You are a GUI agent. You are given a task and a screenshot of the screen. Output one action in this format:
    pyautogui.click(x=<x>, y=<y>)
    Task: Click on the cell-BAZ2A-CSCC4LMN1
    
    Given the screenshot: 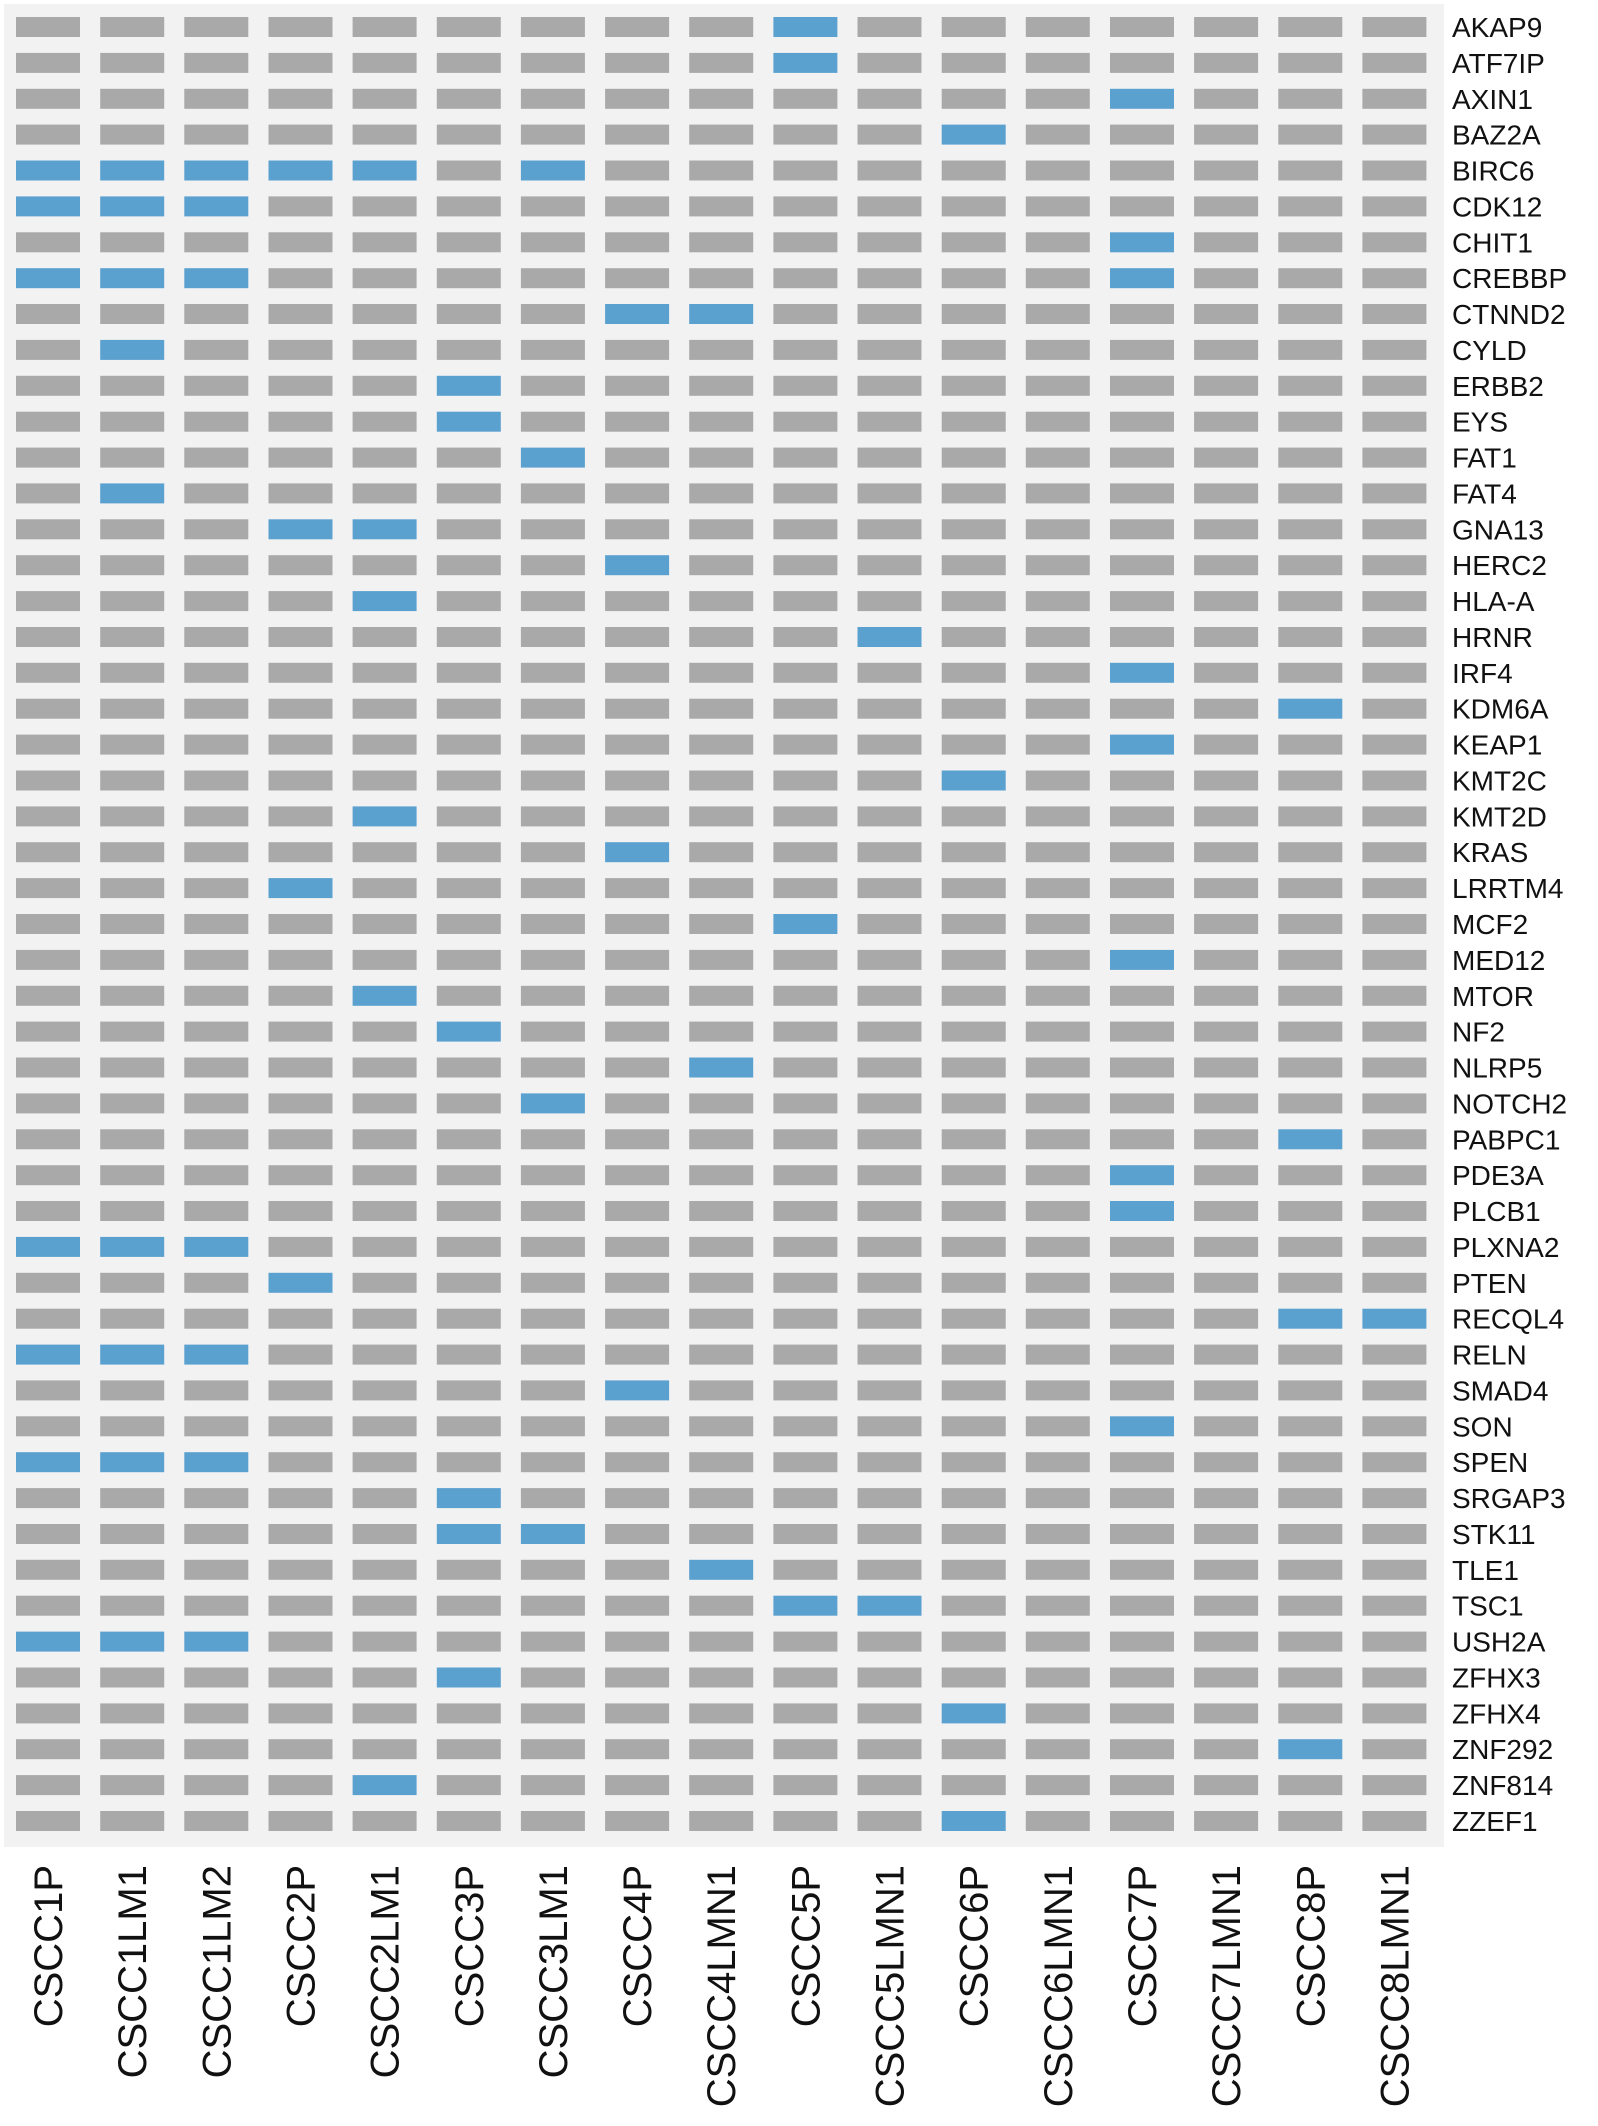 What is the action you would take?
    pyautogui.click(x=721, y=134)
    